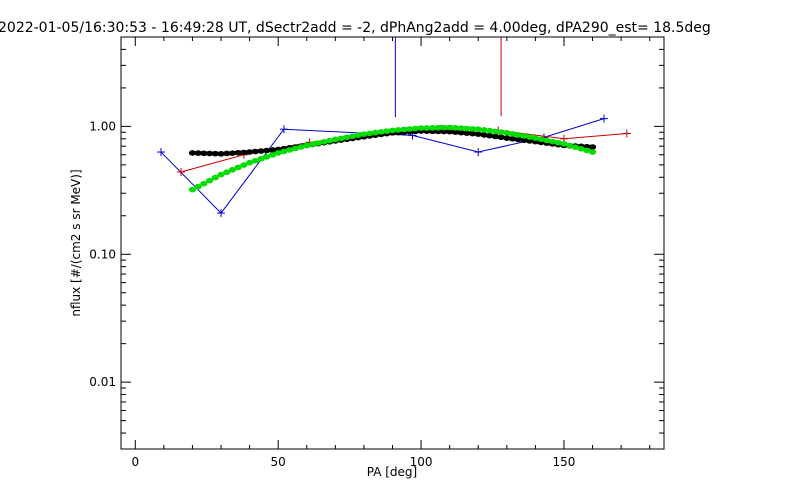 This screenshot has width=800, height=500. Describe the element at coordinates (392, 472) in the screenshot. I see `x-axis-label: PA [deg]` at that location.